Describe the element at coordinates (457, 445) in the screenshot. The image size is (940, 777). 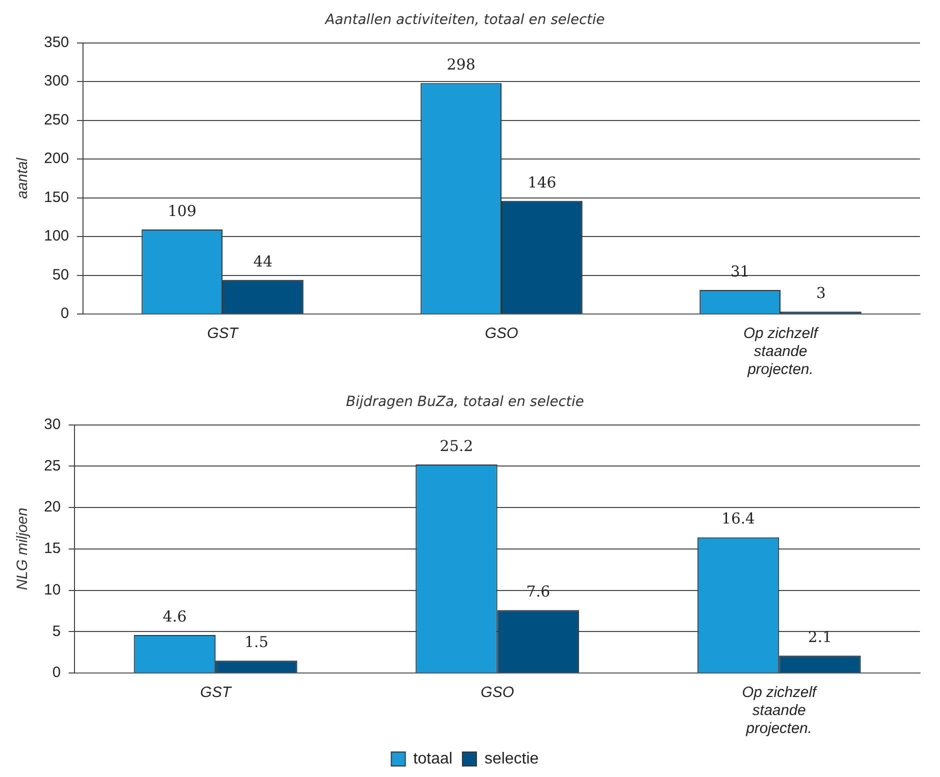
I see `data-label: 25.2` at that location.